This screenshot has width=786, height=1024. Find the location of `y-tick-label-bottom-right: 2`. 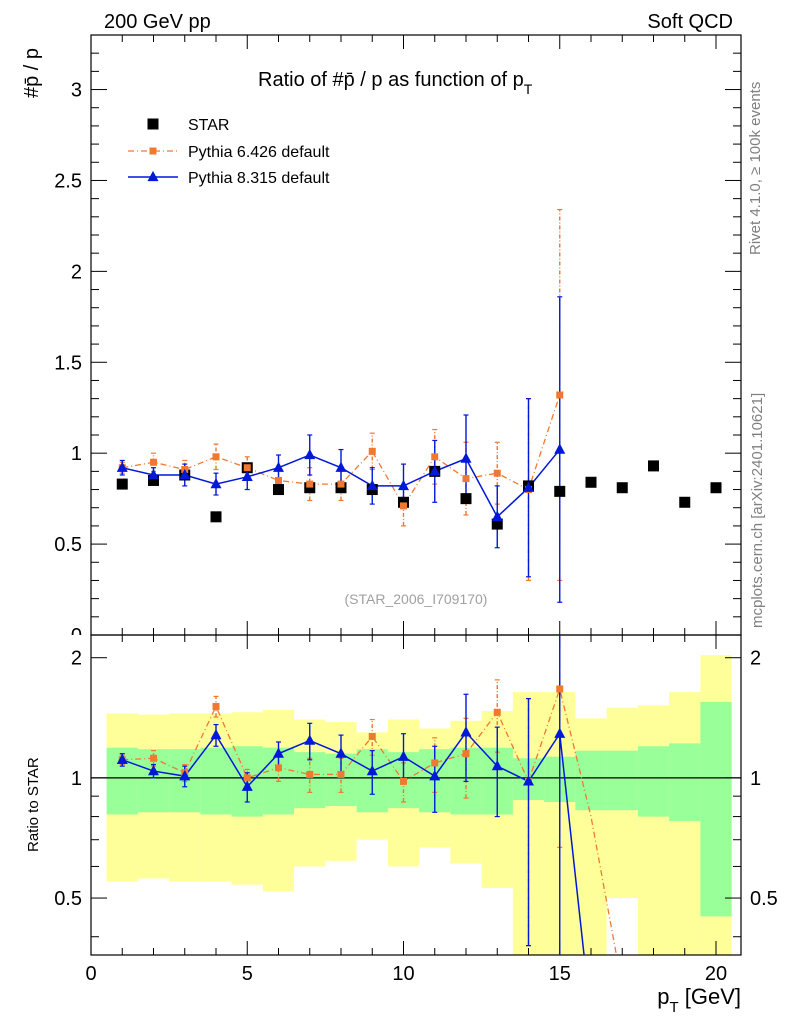

y-tick-label-bottom-right: 2 is located at coordinates (755, 659).